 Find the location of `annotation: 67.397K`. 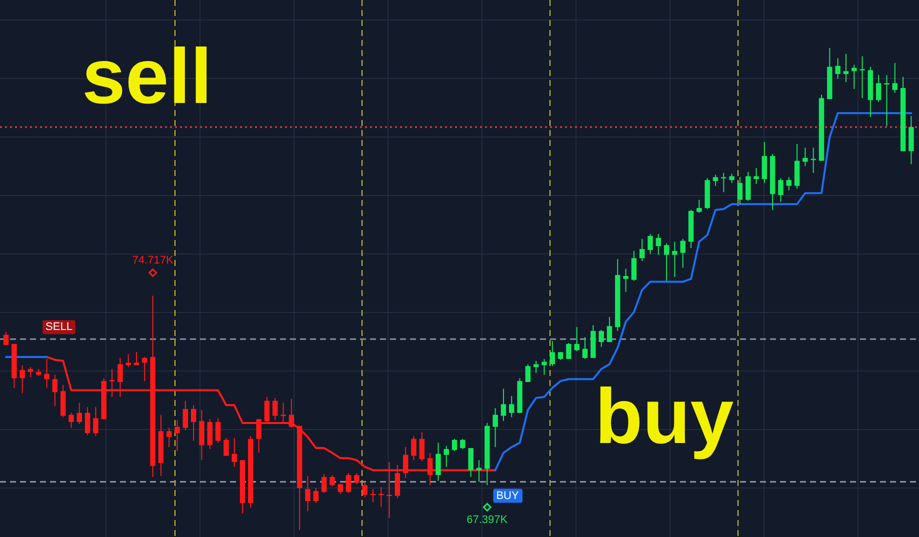

annotation: 67.397K is located at coordinates (487, 520).